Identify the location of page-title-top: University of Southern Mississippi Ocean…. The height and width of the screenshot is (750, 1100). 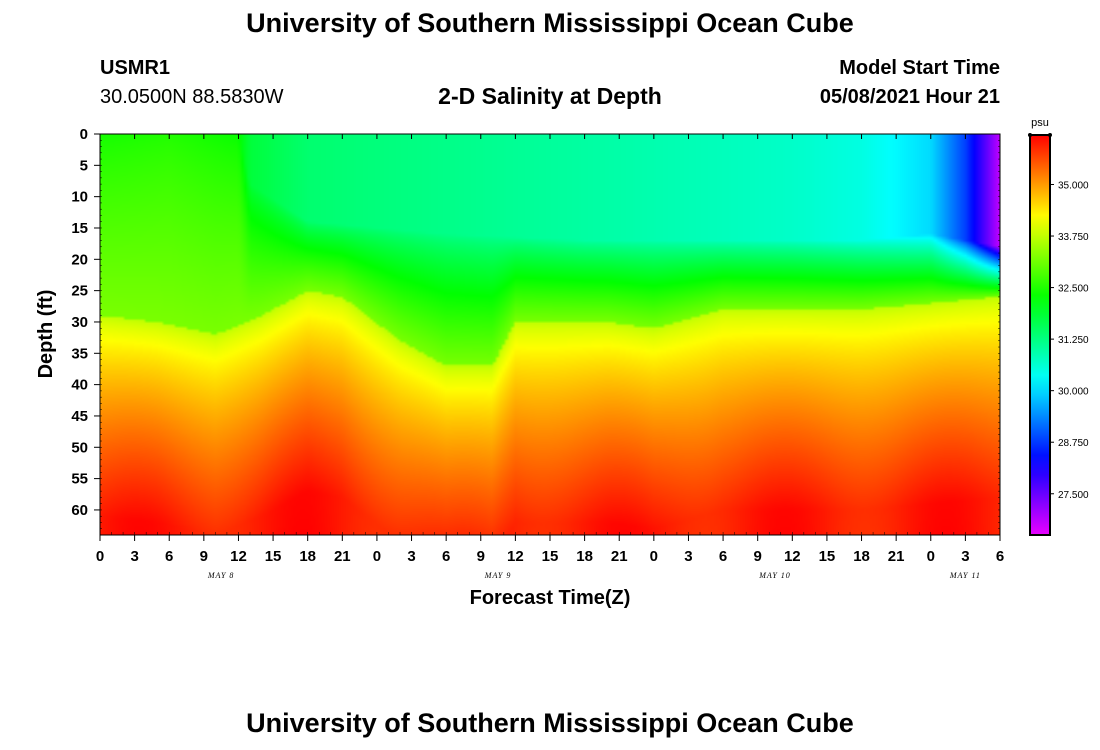
(550, 23).